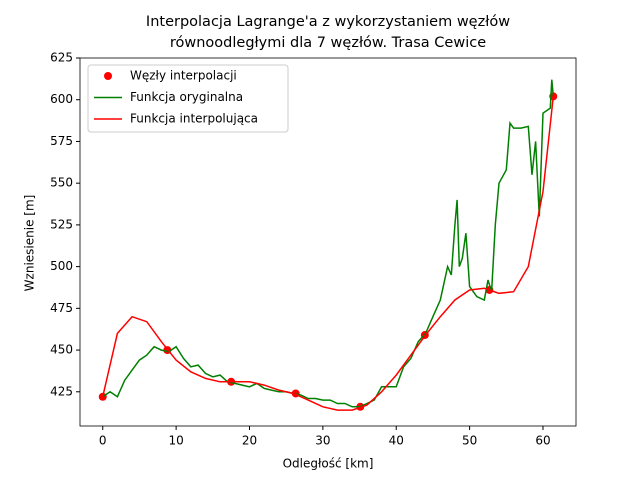 The height and width of the screenshot is (484, 640). What do you see at coordinates (61, 141) in the screenshot?
I see `y-tick-label: 575` at bounding box center [61, 141].